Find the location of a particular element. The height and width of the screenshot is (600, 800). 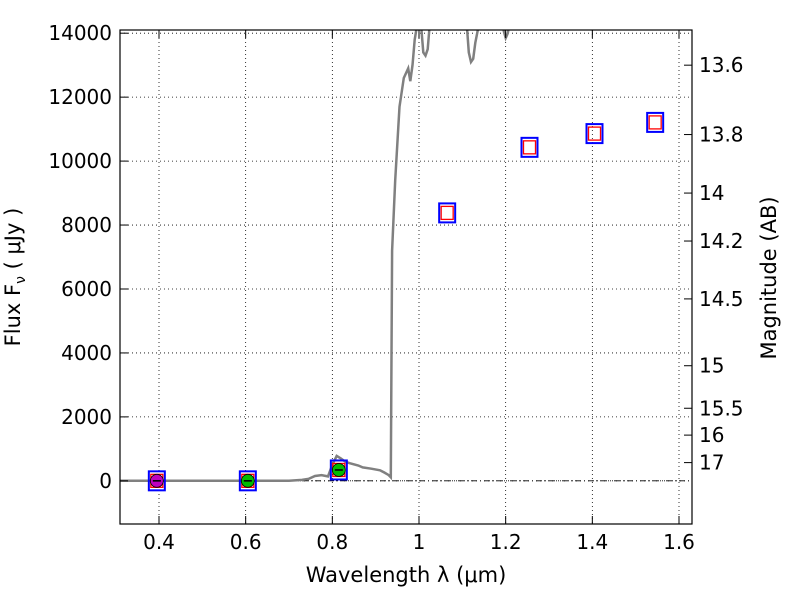

x-tick-label: 0.8 is located at coordinates (332, 542).